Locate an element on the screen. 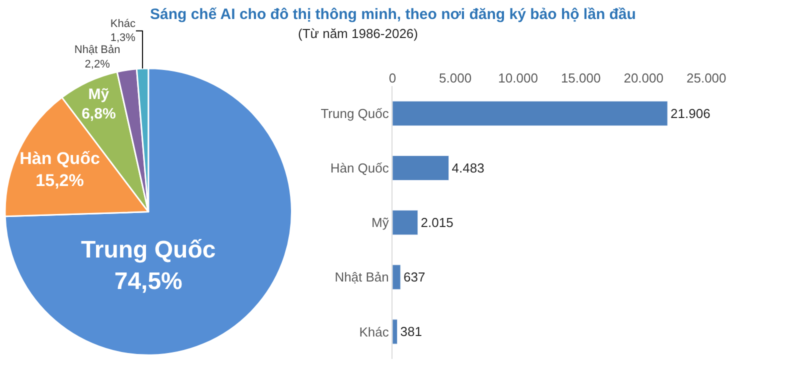 This screenshot has width=800, height=369. data-label: 2.015 is located at coordinates (437, 222).